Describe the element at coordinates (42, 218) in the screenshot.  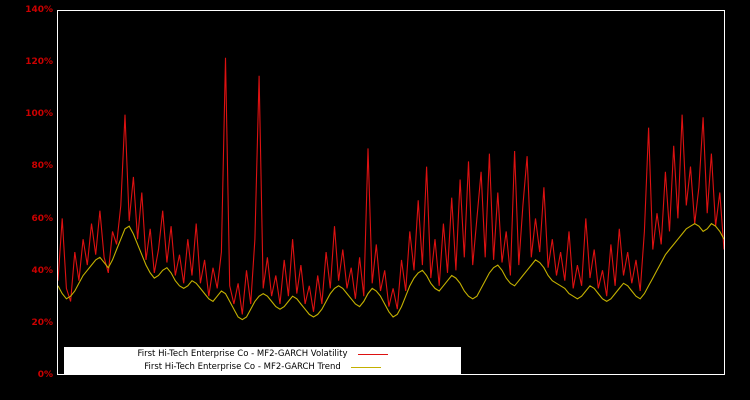
I see `y-tick-label: 60%` at that location.